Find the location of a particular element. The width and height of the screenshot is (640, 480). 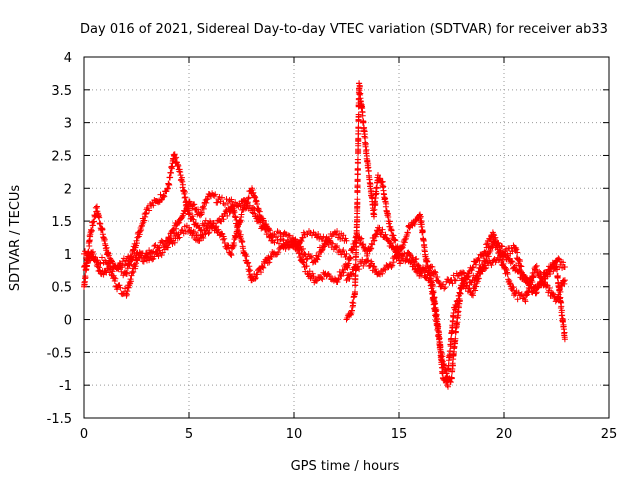

y-tick-label: 2.5 is located at coordinates (61, 156).